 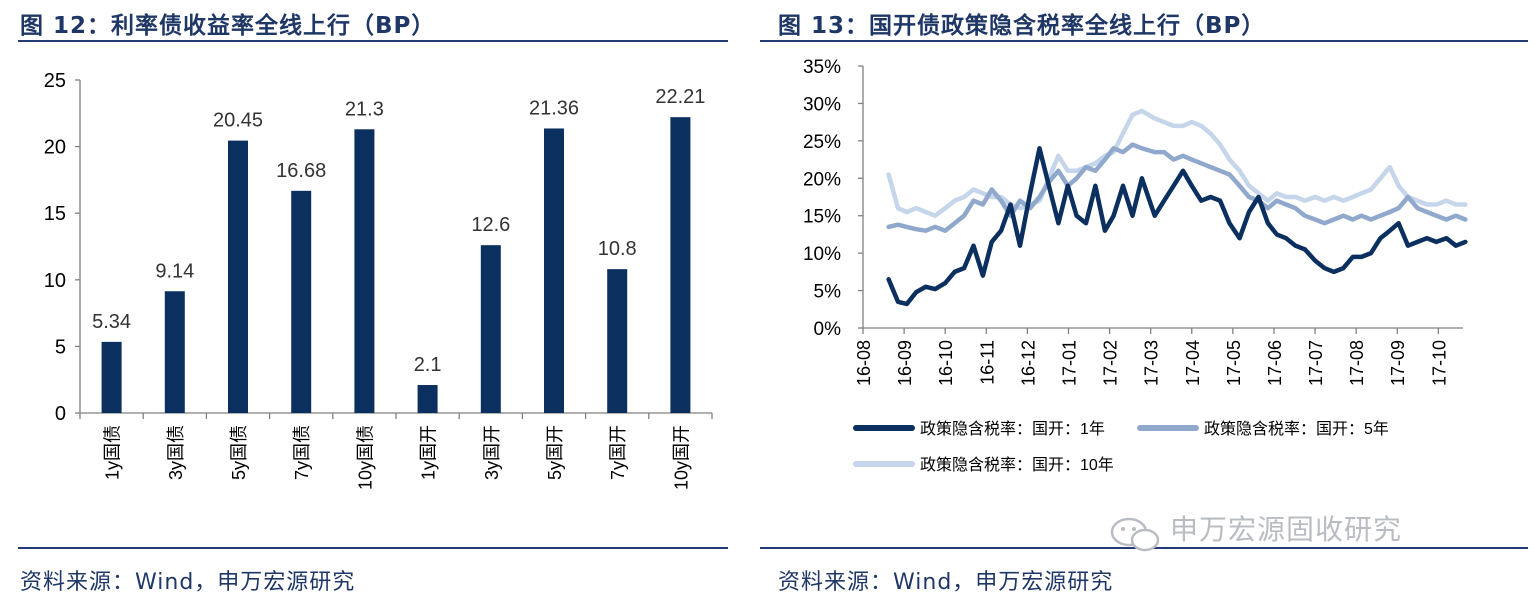 I want to click on x-tick-label: 5y国开, so click(x=555, y=452).